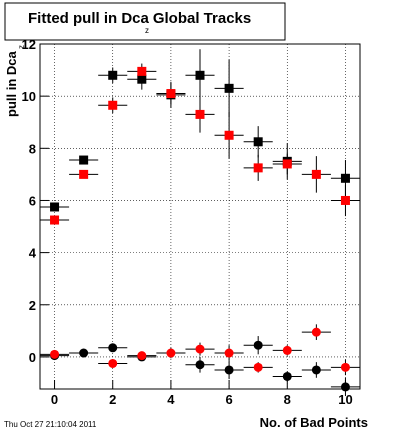 The width and height of the screenshot is (400, 433). I want to click on x-axis-label: No. of Bad Points, so click(314, 422).